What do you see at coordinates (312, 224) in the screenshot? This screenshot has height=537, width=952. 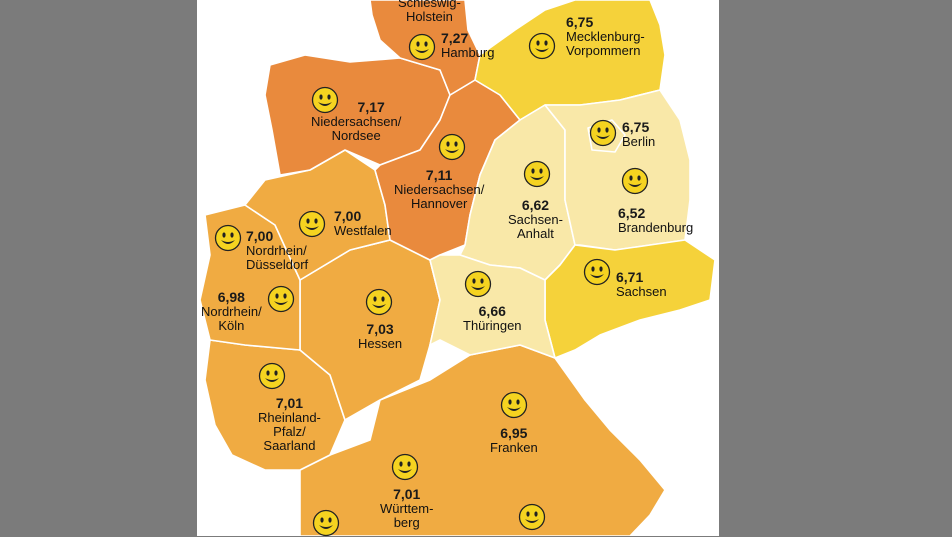 I see `smiley-icon-westfalen` at bounding box center [312, 224].